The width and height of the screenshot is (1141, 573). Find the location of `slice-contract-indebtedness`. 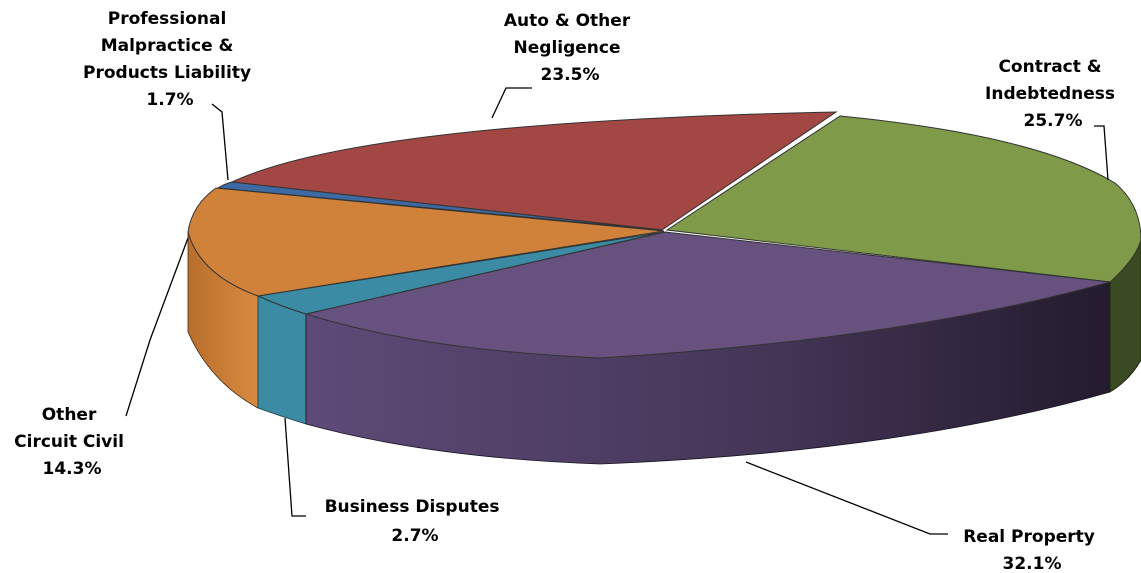

slice-contract-indebtedness is located at coordinates (903, 199).